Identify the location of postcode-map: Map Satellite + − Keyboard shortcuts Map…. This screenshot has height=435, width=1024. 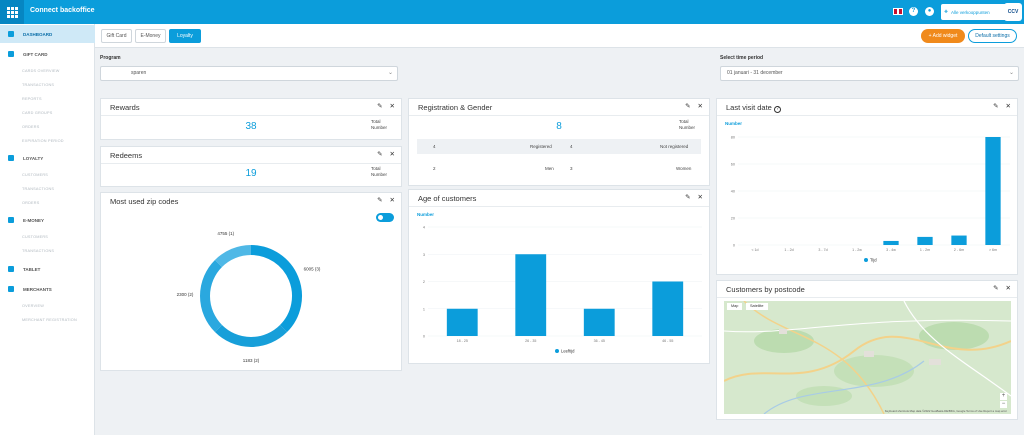
(867, 357).